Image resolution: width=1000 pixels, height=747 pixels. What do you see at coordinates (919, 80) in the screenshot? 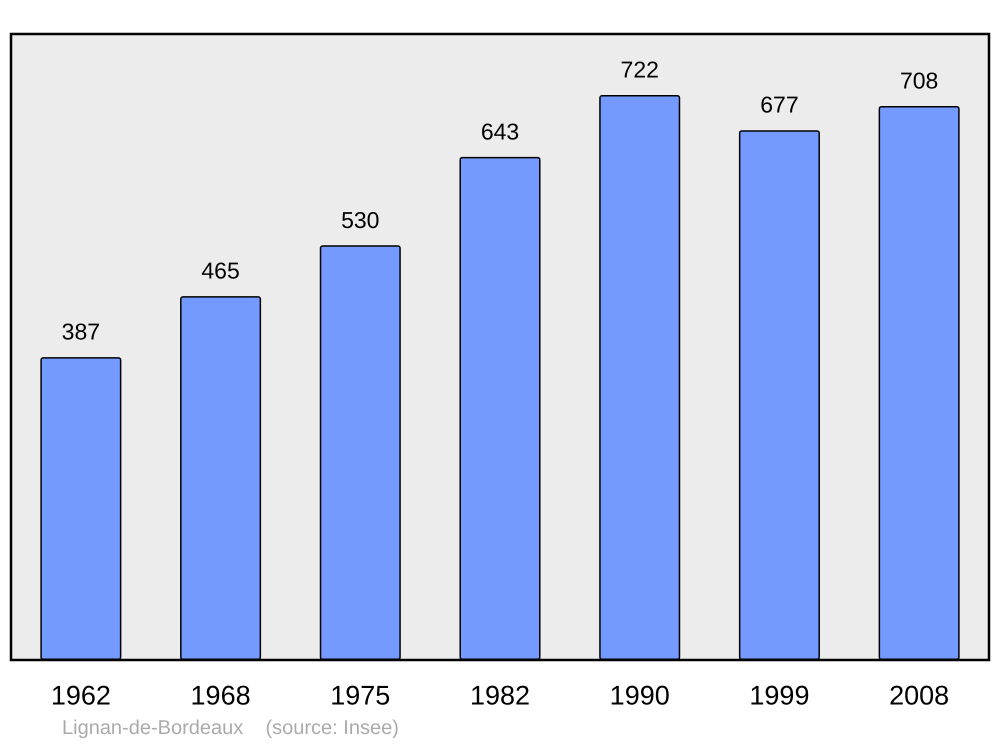
I see `data-label: 708` at bounding box center [919, 80].